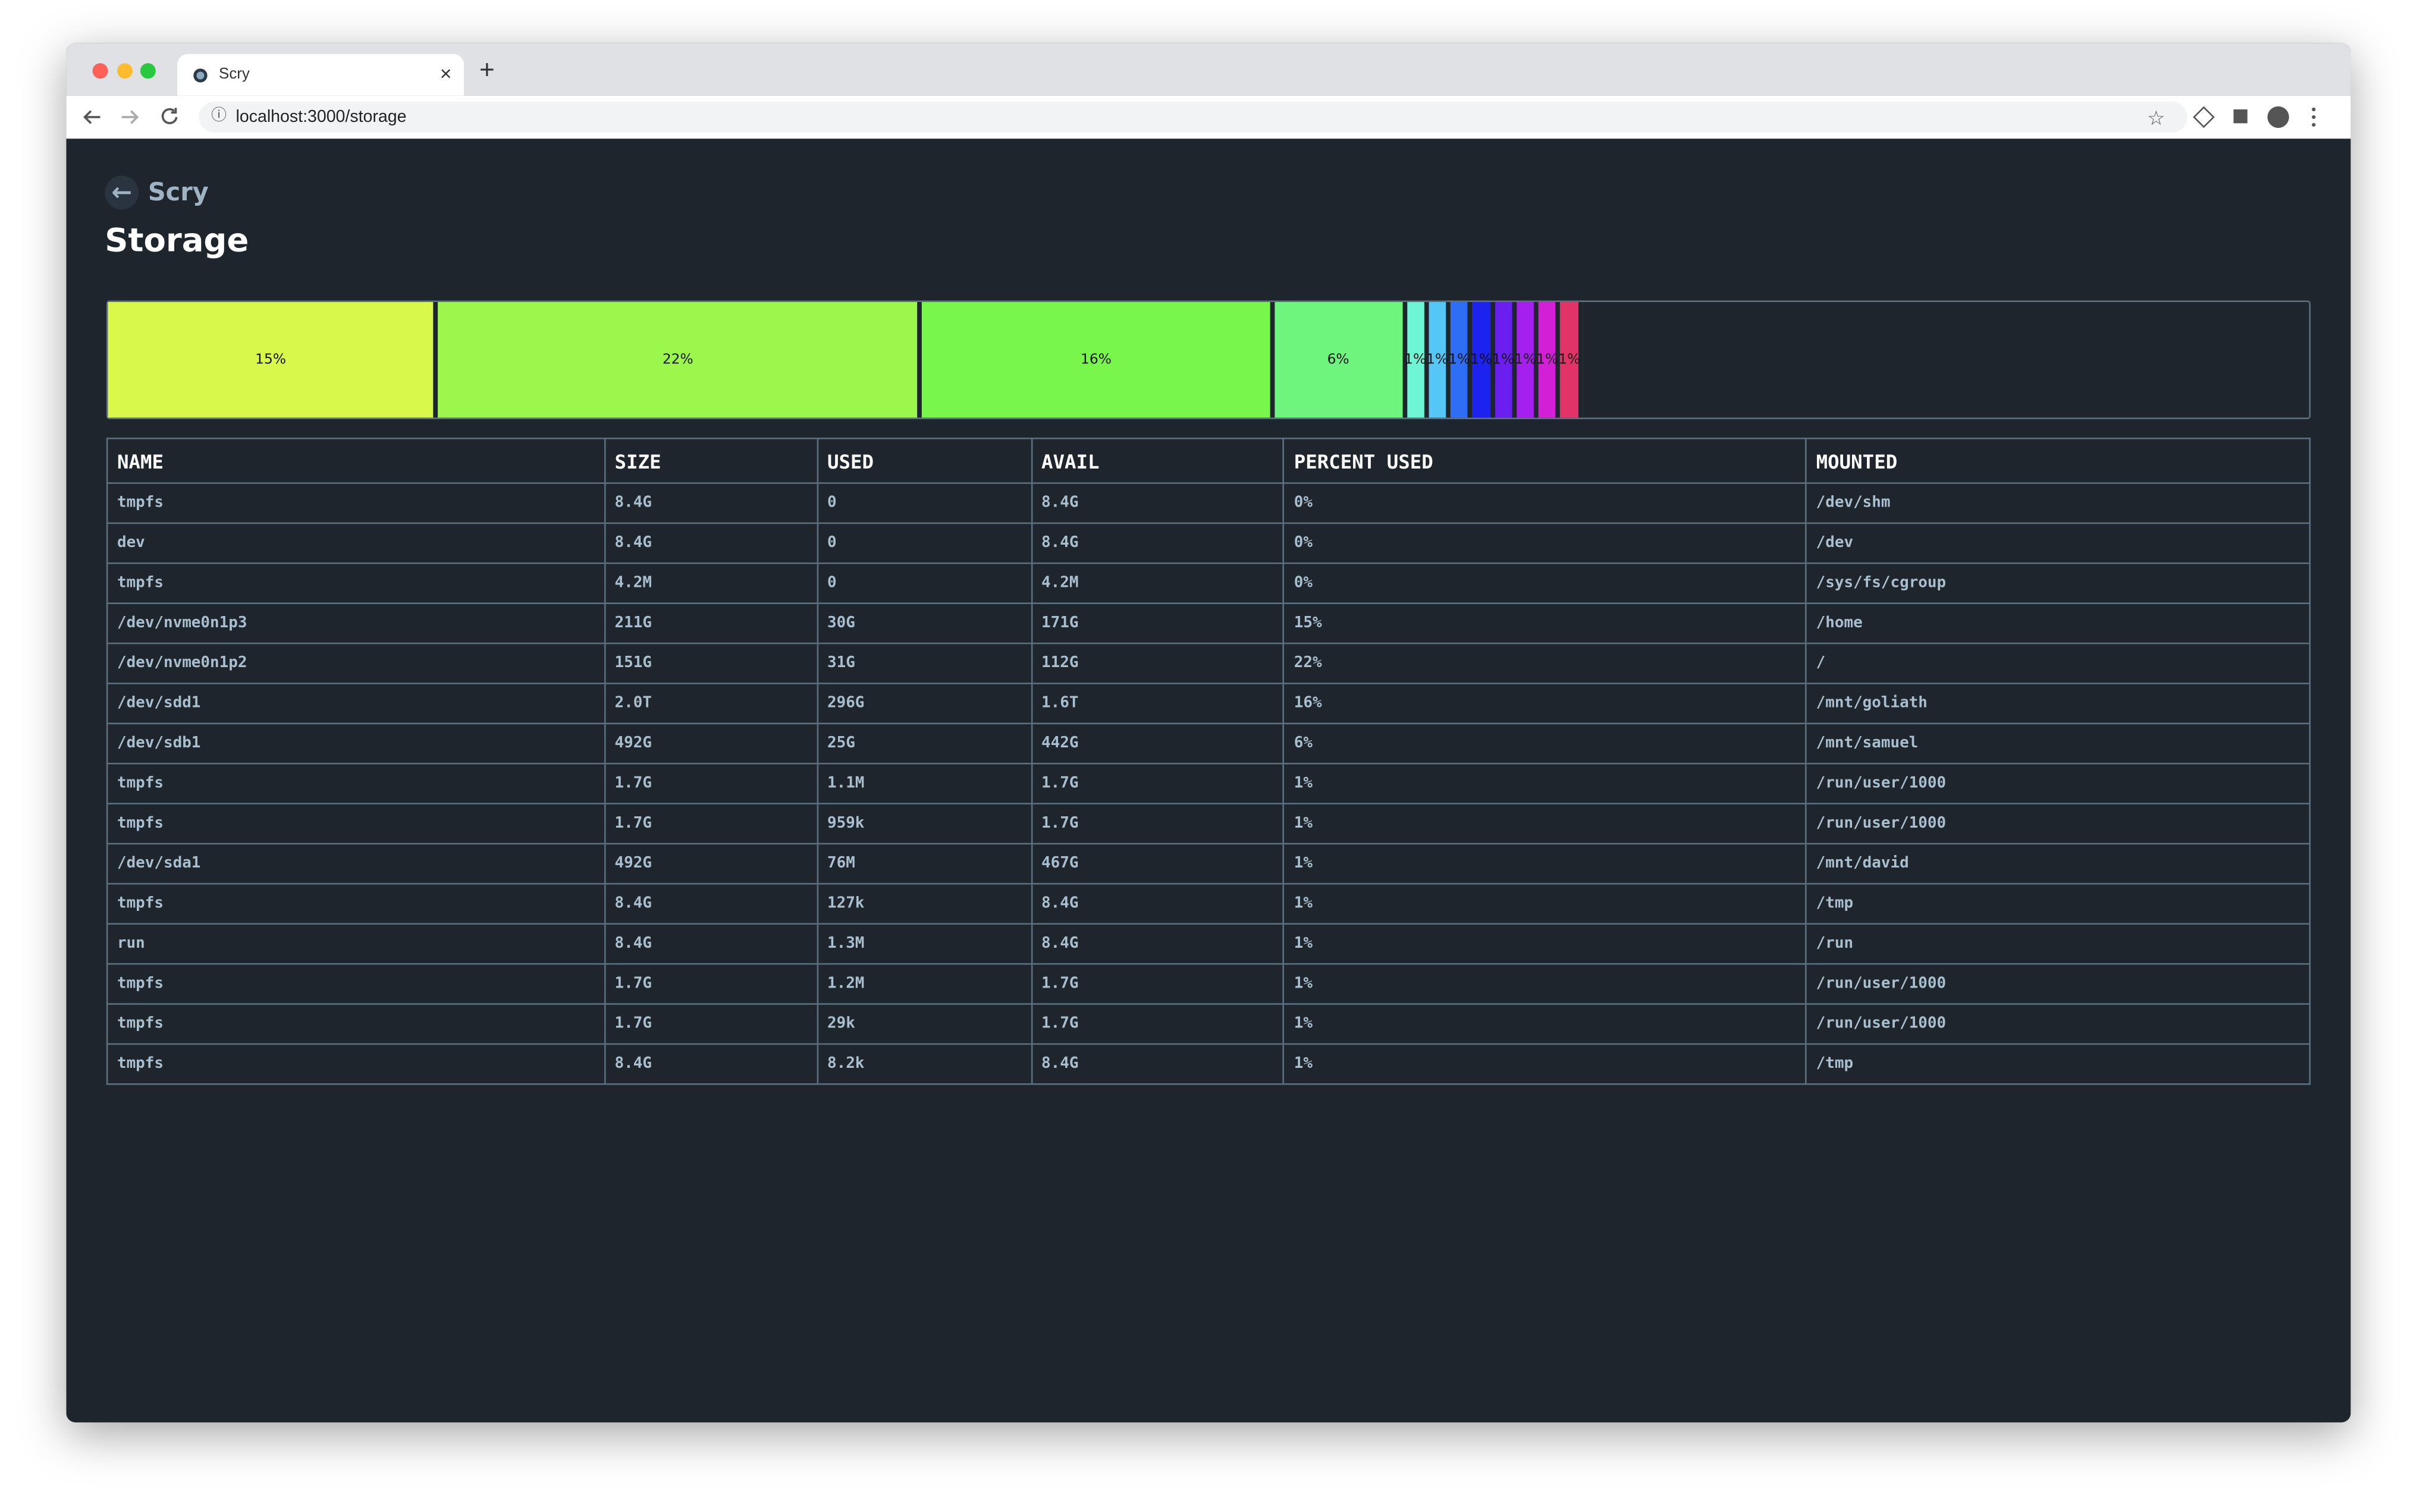 This screenshot has width=2417, height=1512. What do you see at coordinates (356, 704) in the screenshot?
I see `table-cell: /dev/sdd1` at bounding box center [356, 704].